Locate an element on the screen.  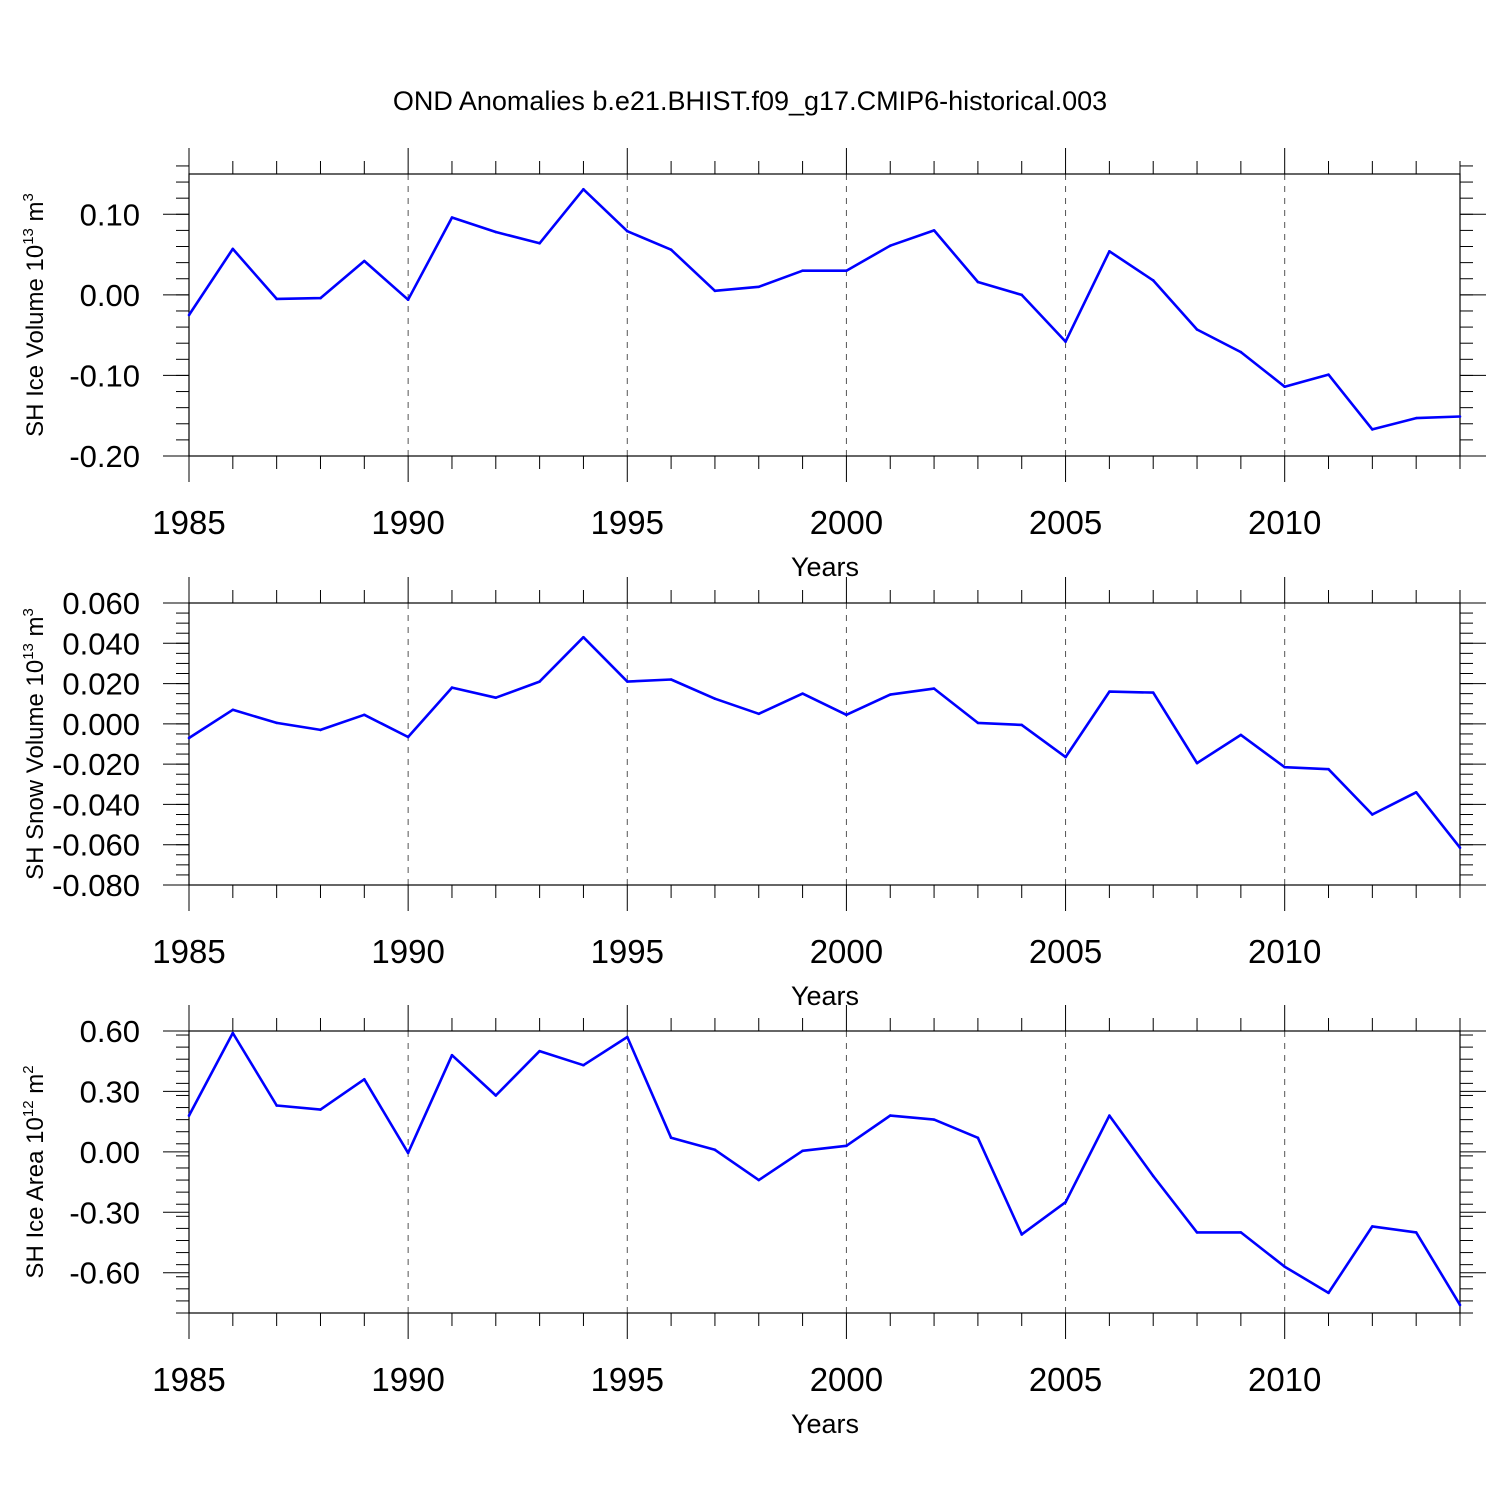
y-tick-label: 0.040 is located at coordinates (101, 643).